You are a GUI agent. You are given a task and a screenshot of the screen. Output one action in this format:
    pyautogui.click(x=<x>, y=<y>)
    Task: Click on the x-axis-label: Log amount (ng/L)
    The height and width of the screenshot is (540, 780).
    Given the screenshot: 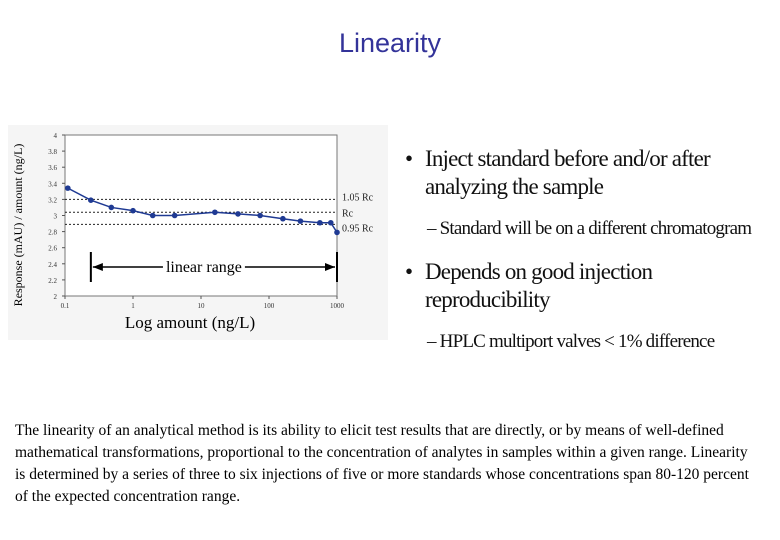 What is the action you would take?
    pyautogui.click(x=190, y=322)
    